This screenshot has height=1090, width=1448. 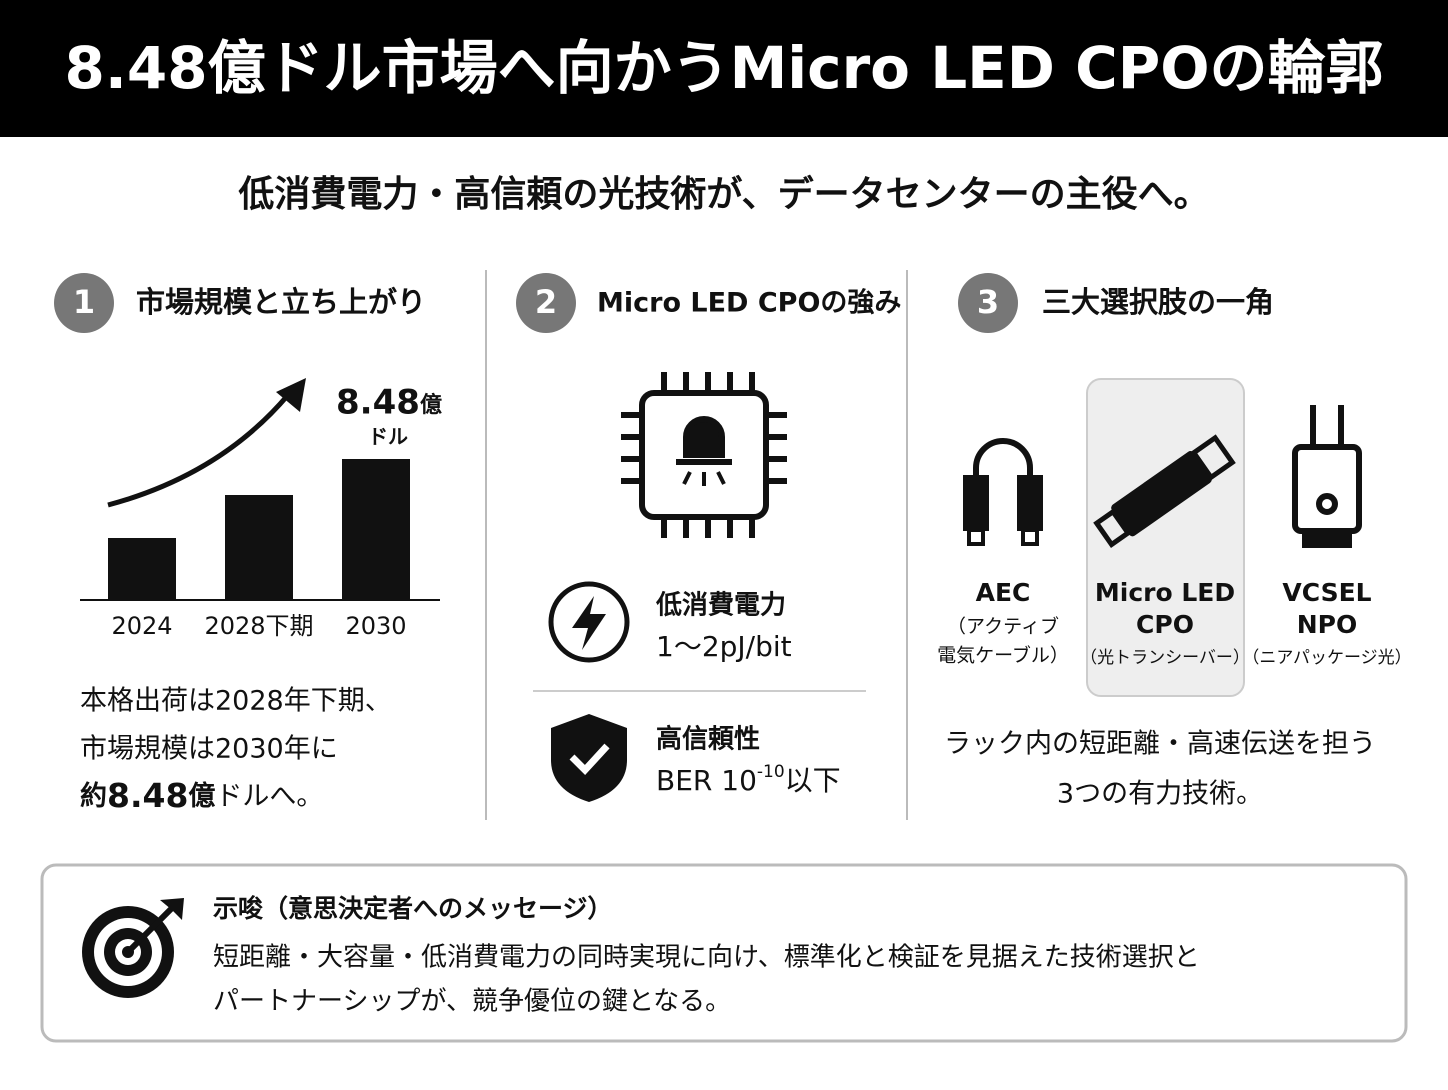 What do you see at coordinates (1327, 476) in the screenshot?
I see `module-icon` at bounding box center [1327, 476].